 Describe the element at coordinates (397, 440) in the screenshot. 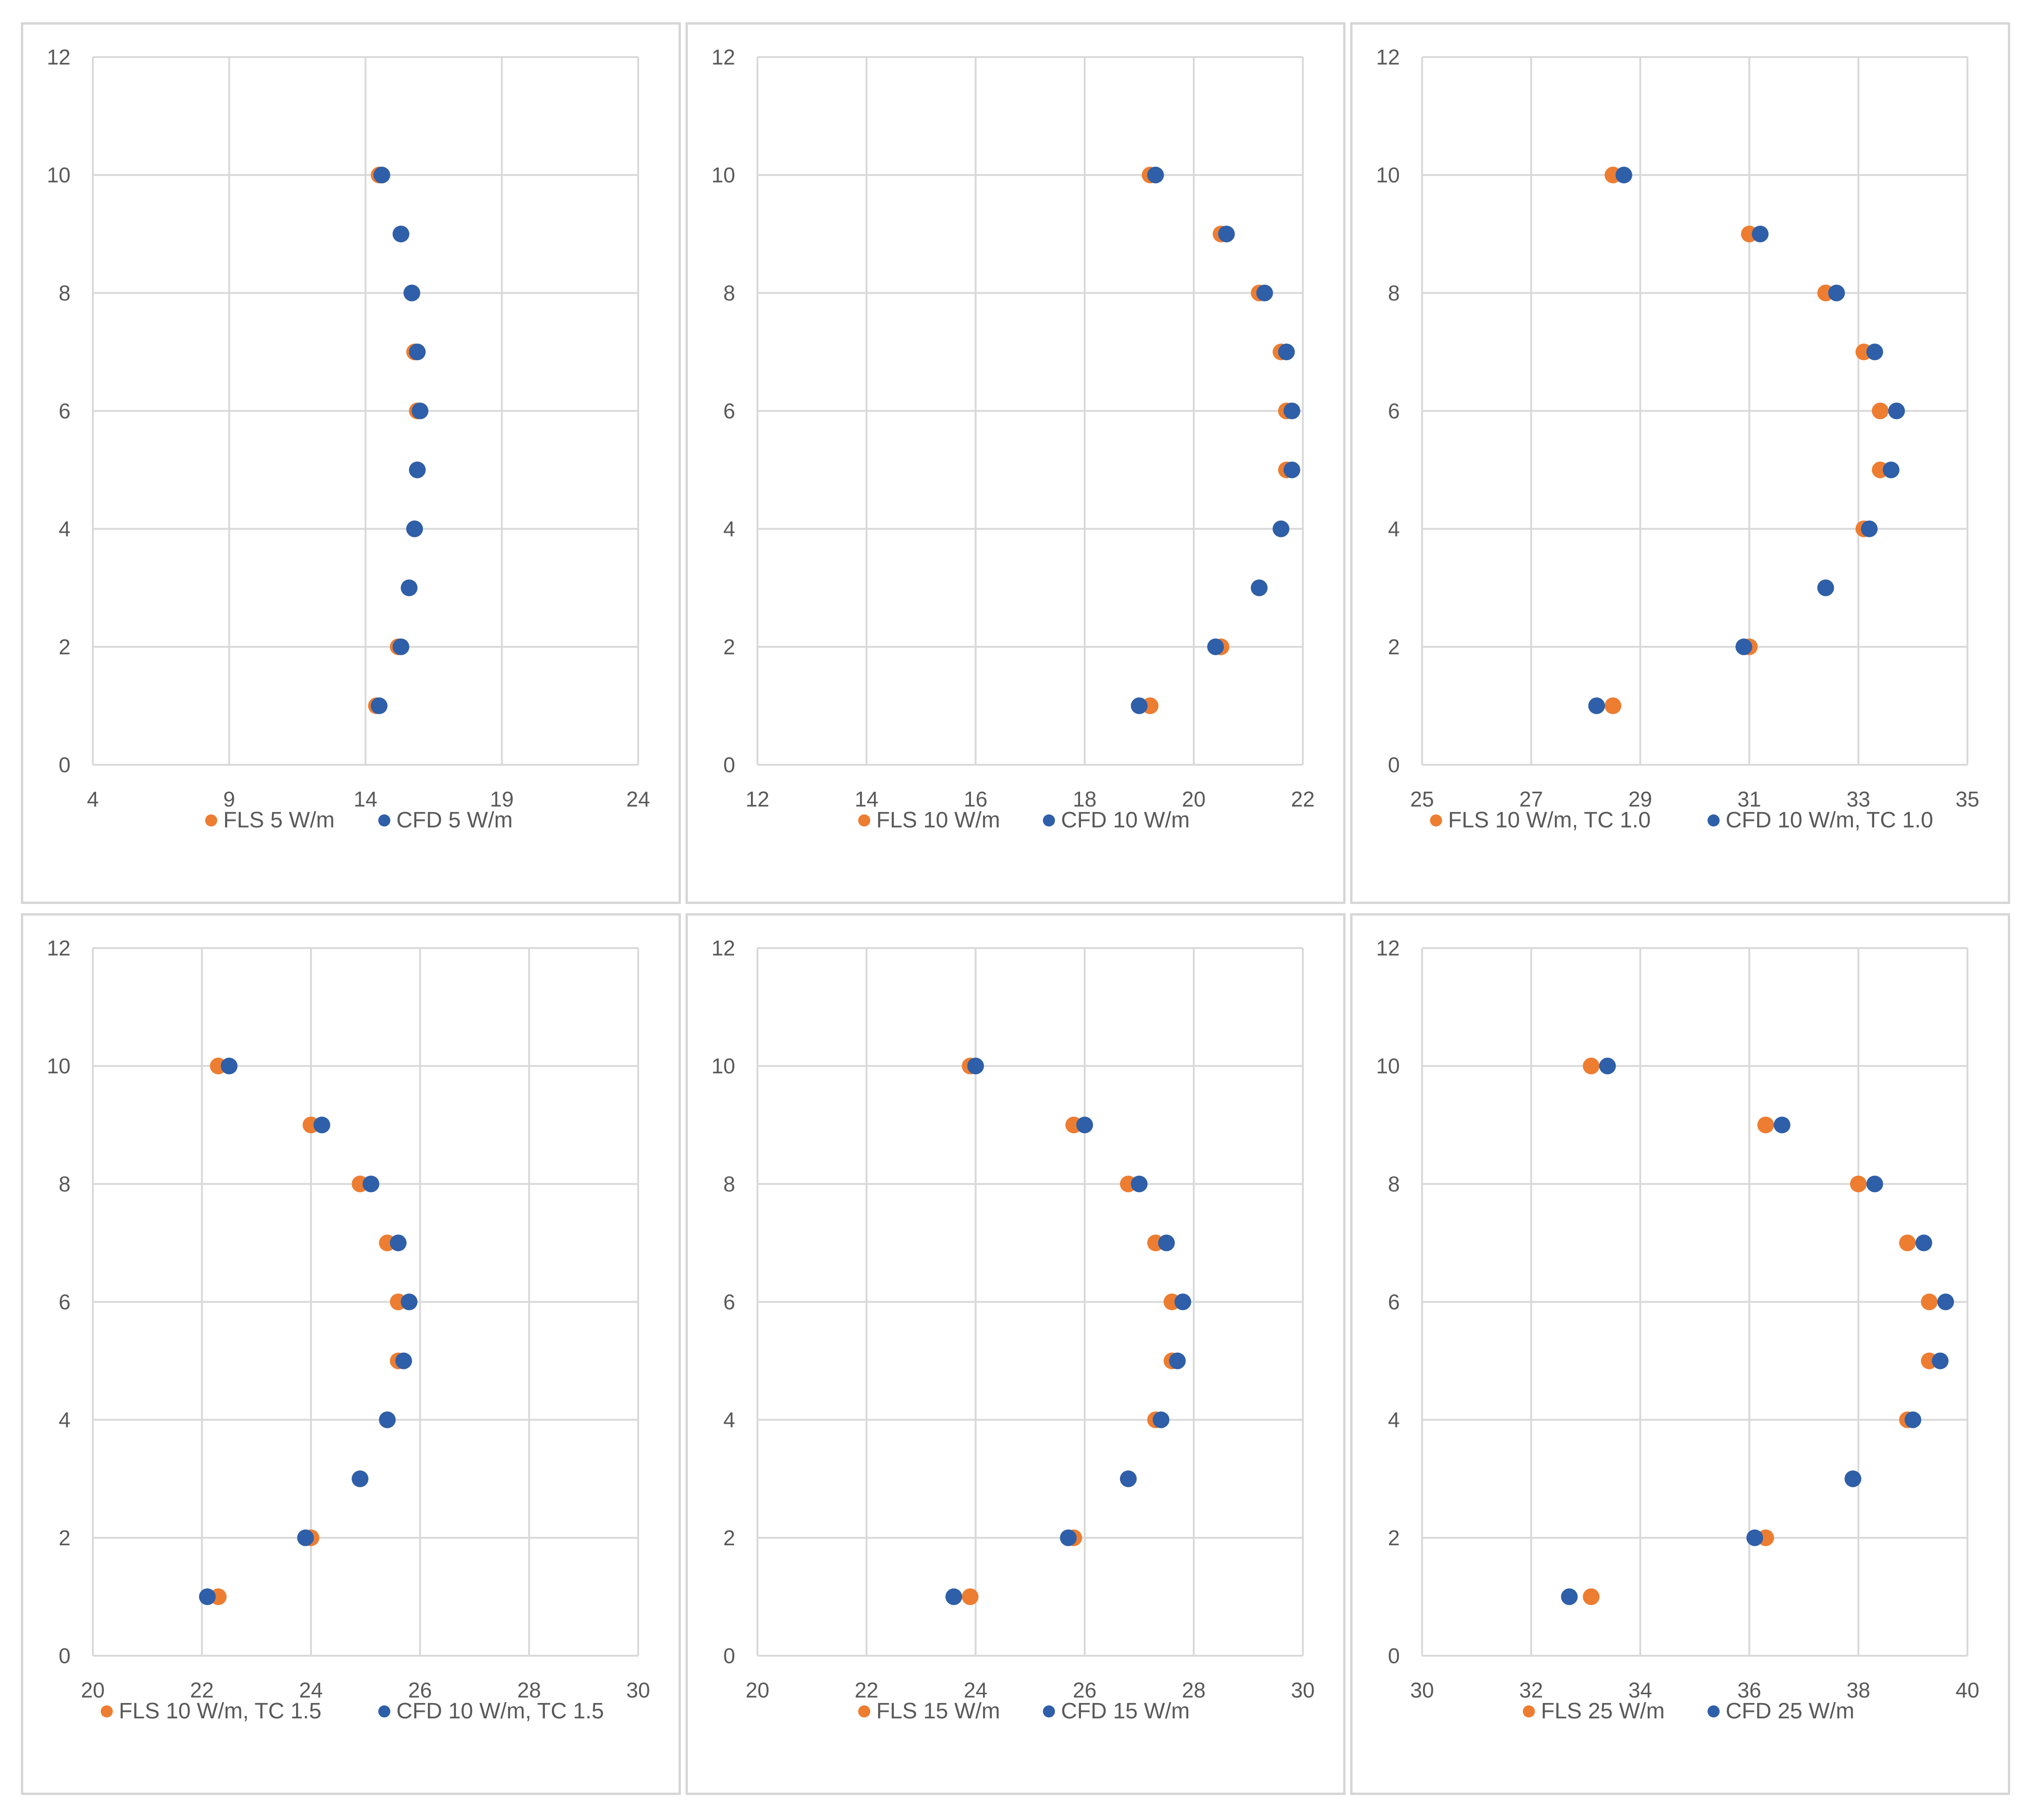

I see `series-fls-5-w-m` at that location.